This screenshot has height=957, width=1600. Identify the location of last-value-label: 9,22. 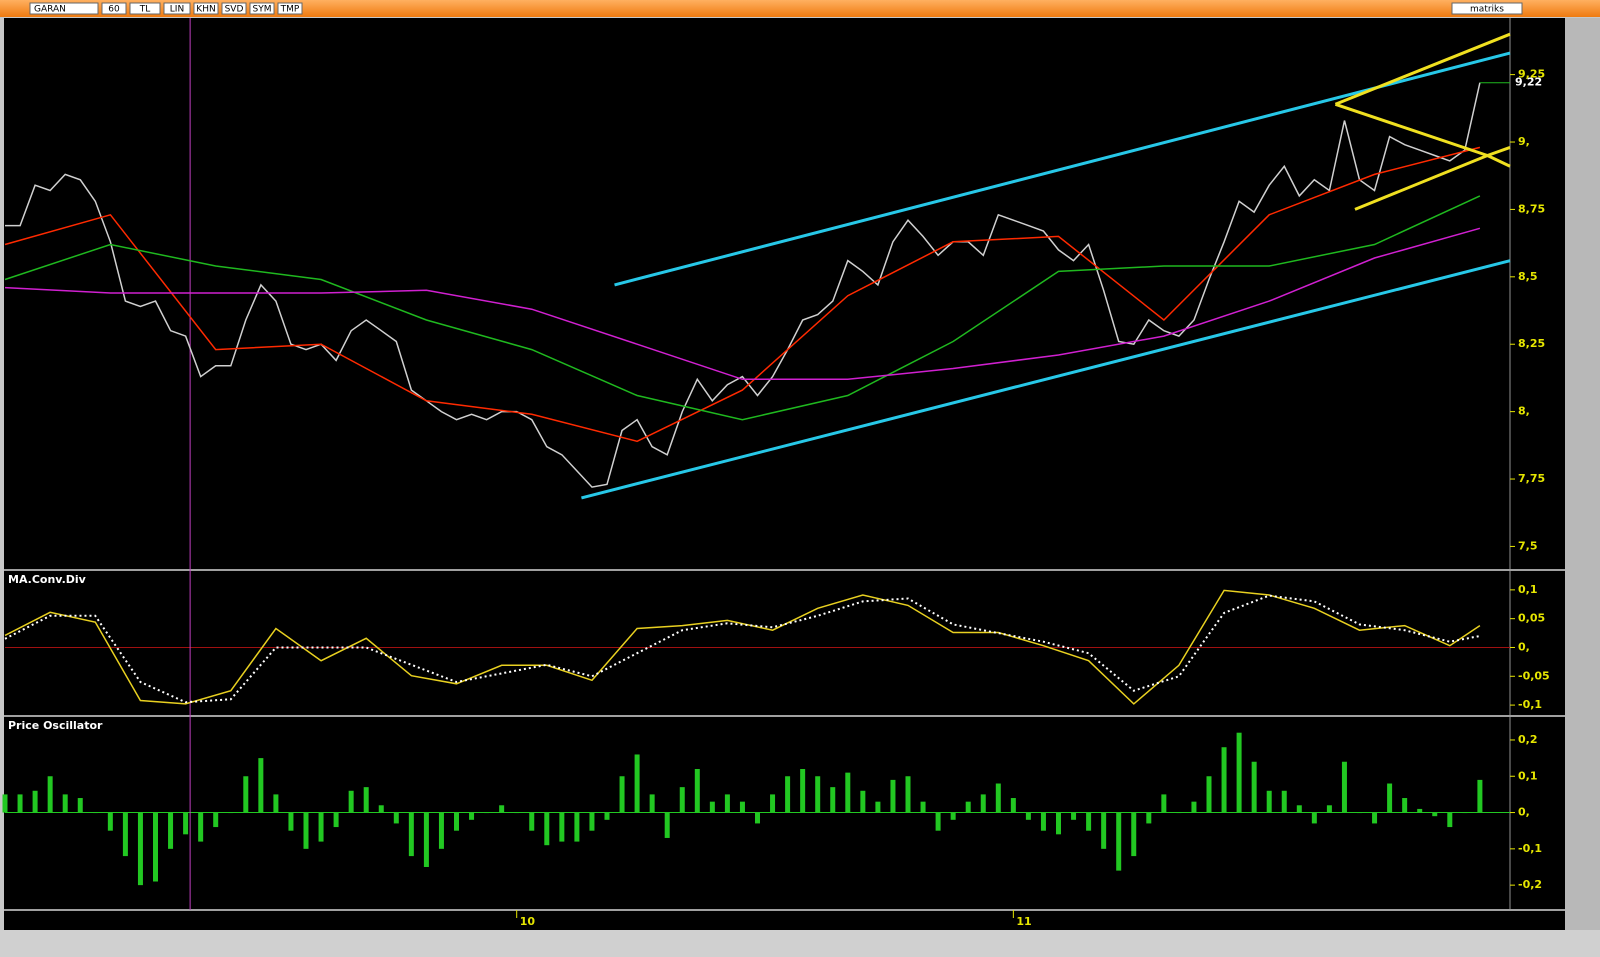
(1528, 82).